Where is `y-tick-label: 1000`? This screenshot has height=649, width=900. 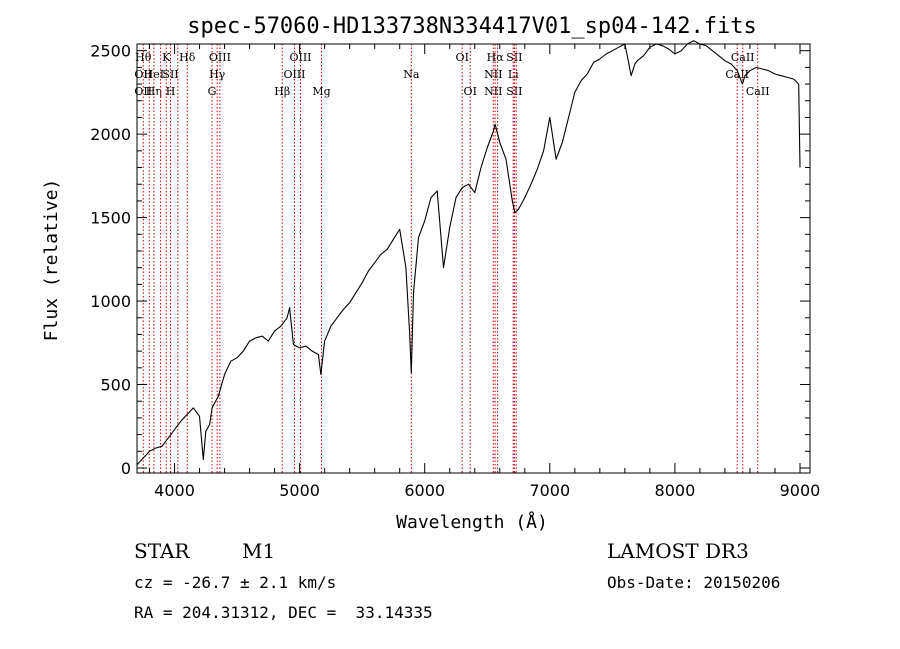
y-tick-label: 1000 is located at coordinates (110, 301).